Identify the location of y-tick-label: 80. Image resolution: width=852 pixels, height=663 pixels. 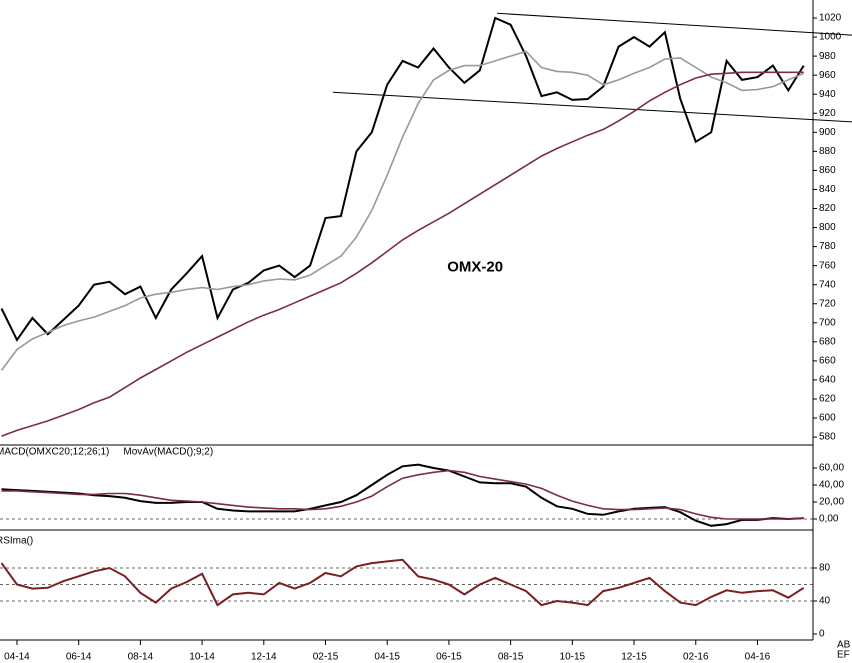
(825, 568).